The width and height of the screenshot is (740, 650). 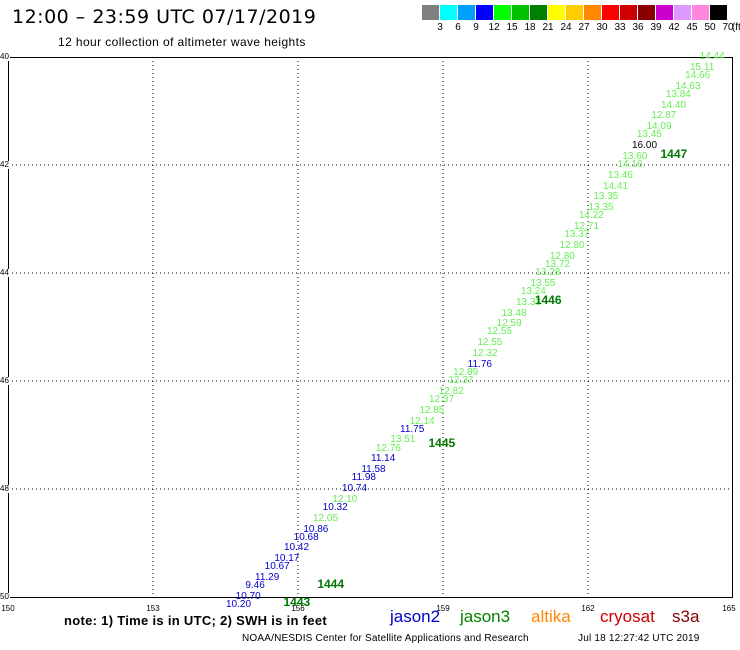 What do you see at coordinates (630, 164) in the screenshot?
I see `wave-height-label: 14.16` at bounding box center [630, 164].